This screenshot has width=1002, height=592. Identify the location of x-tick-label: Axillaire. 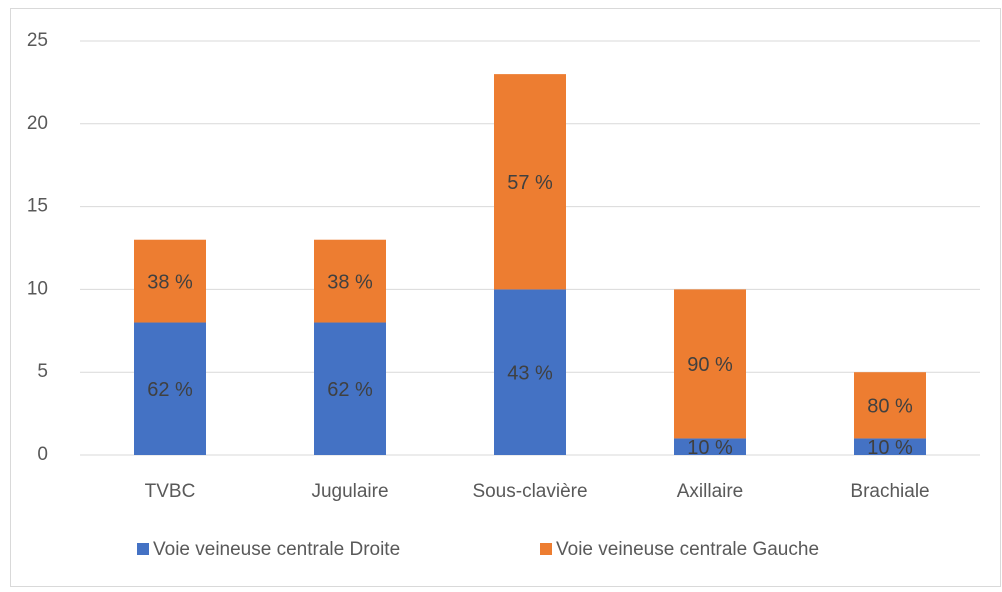
(710, 491).